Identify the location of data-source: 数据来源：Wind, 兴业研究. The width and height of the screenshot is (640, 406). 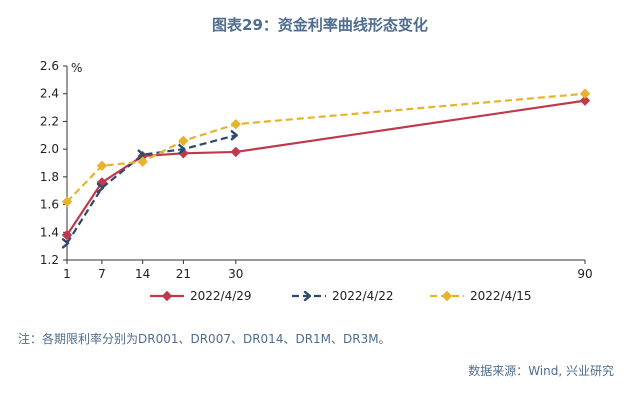
(541, 371).